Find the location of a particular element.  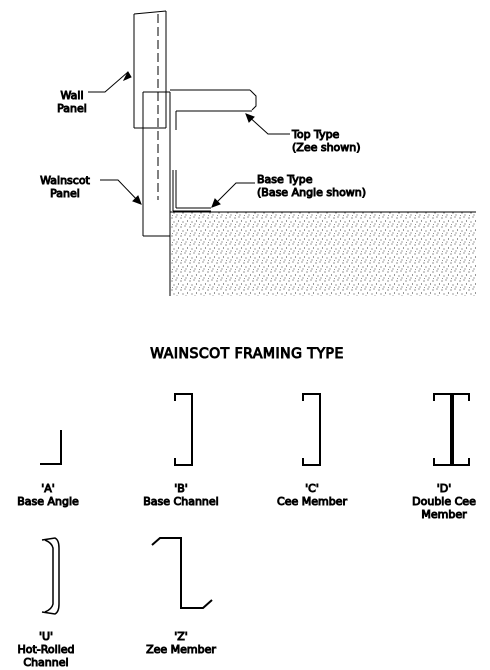

hot-rolled-channel-profile is located at coordinates (50, 576).